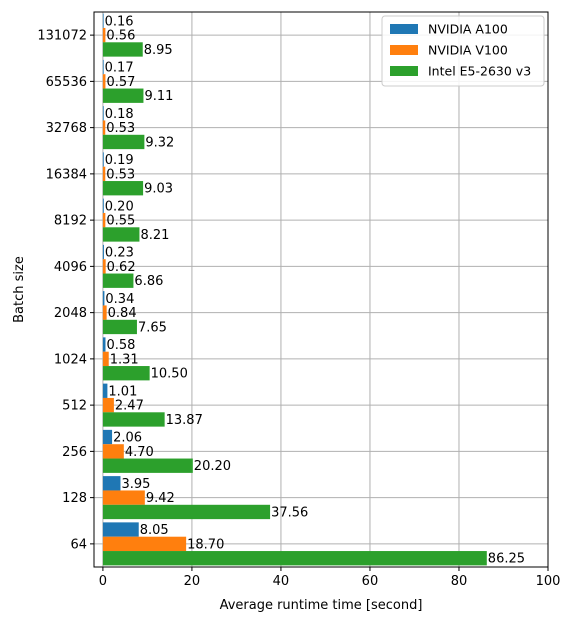 Image resolution: width=575 pixels, height=623 pixels. What do you see at coordinates (120, 345) in the screenshot?
I see `data-label: 0.58` at bounding box center [120, 345].